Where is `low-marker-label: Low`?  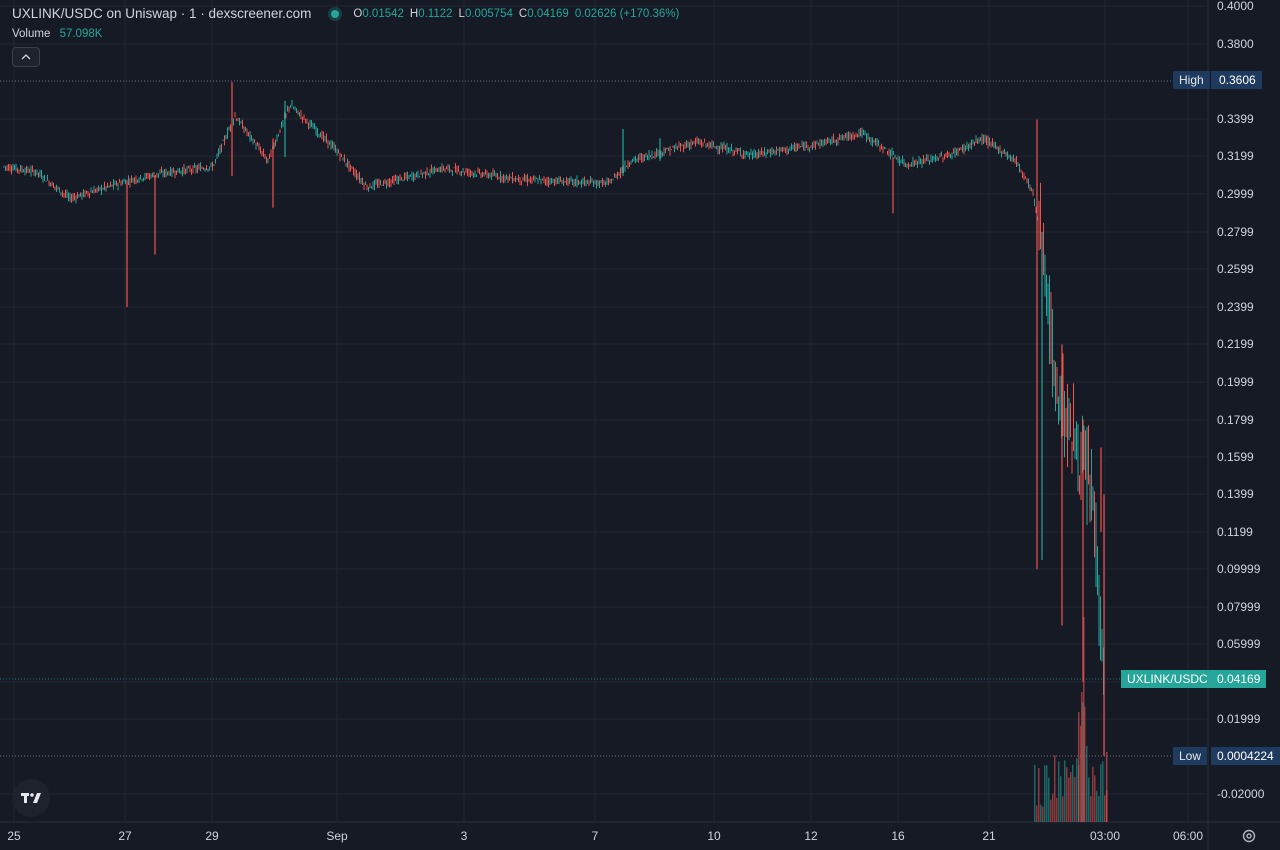 low-marker-label: Low is located at coordinates (1190, 756).